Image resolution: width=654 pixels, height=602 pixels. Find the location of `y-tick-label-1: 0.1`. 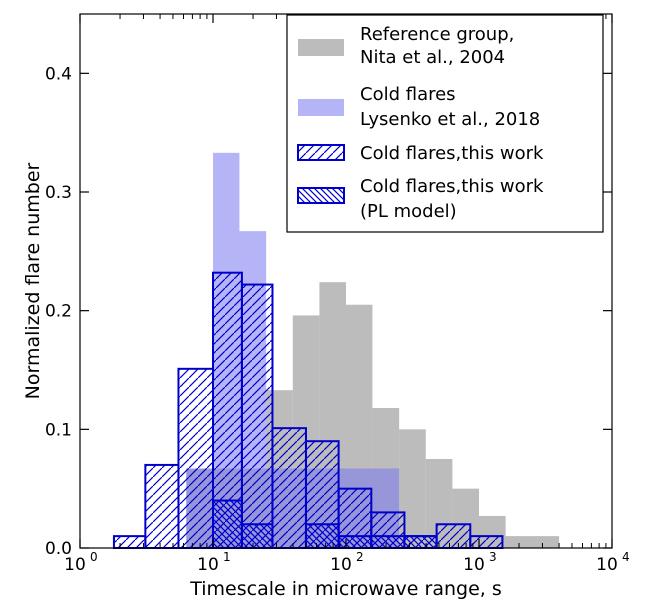

y-tick-label-1: 0.1 is located at coordinates (58, 430).